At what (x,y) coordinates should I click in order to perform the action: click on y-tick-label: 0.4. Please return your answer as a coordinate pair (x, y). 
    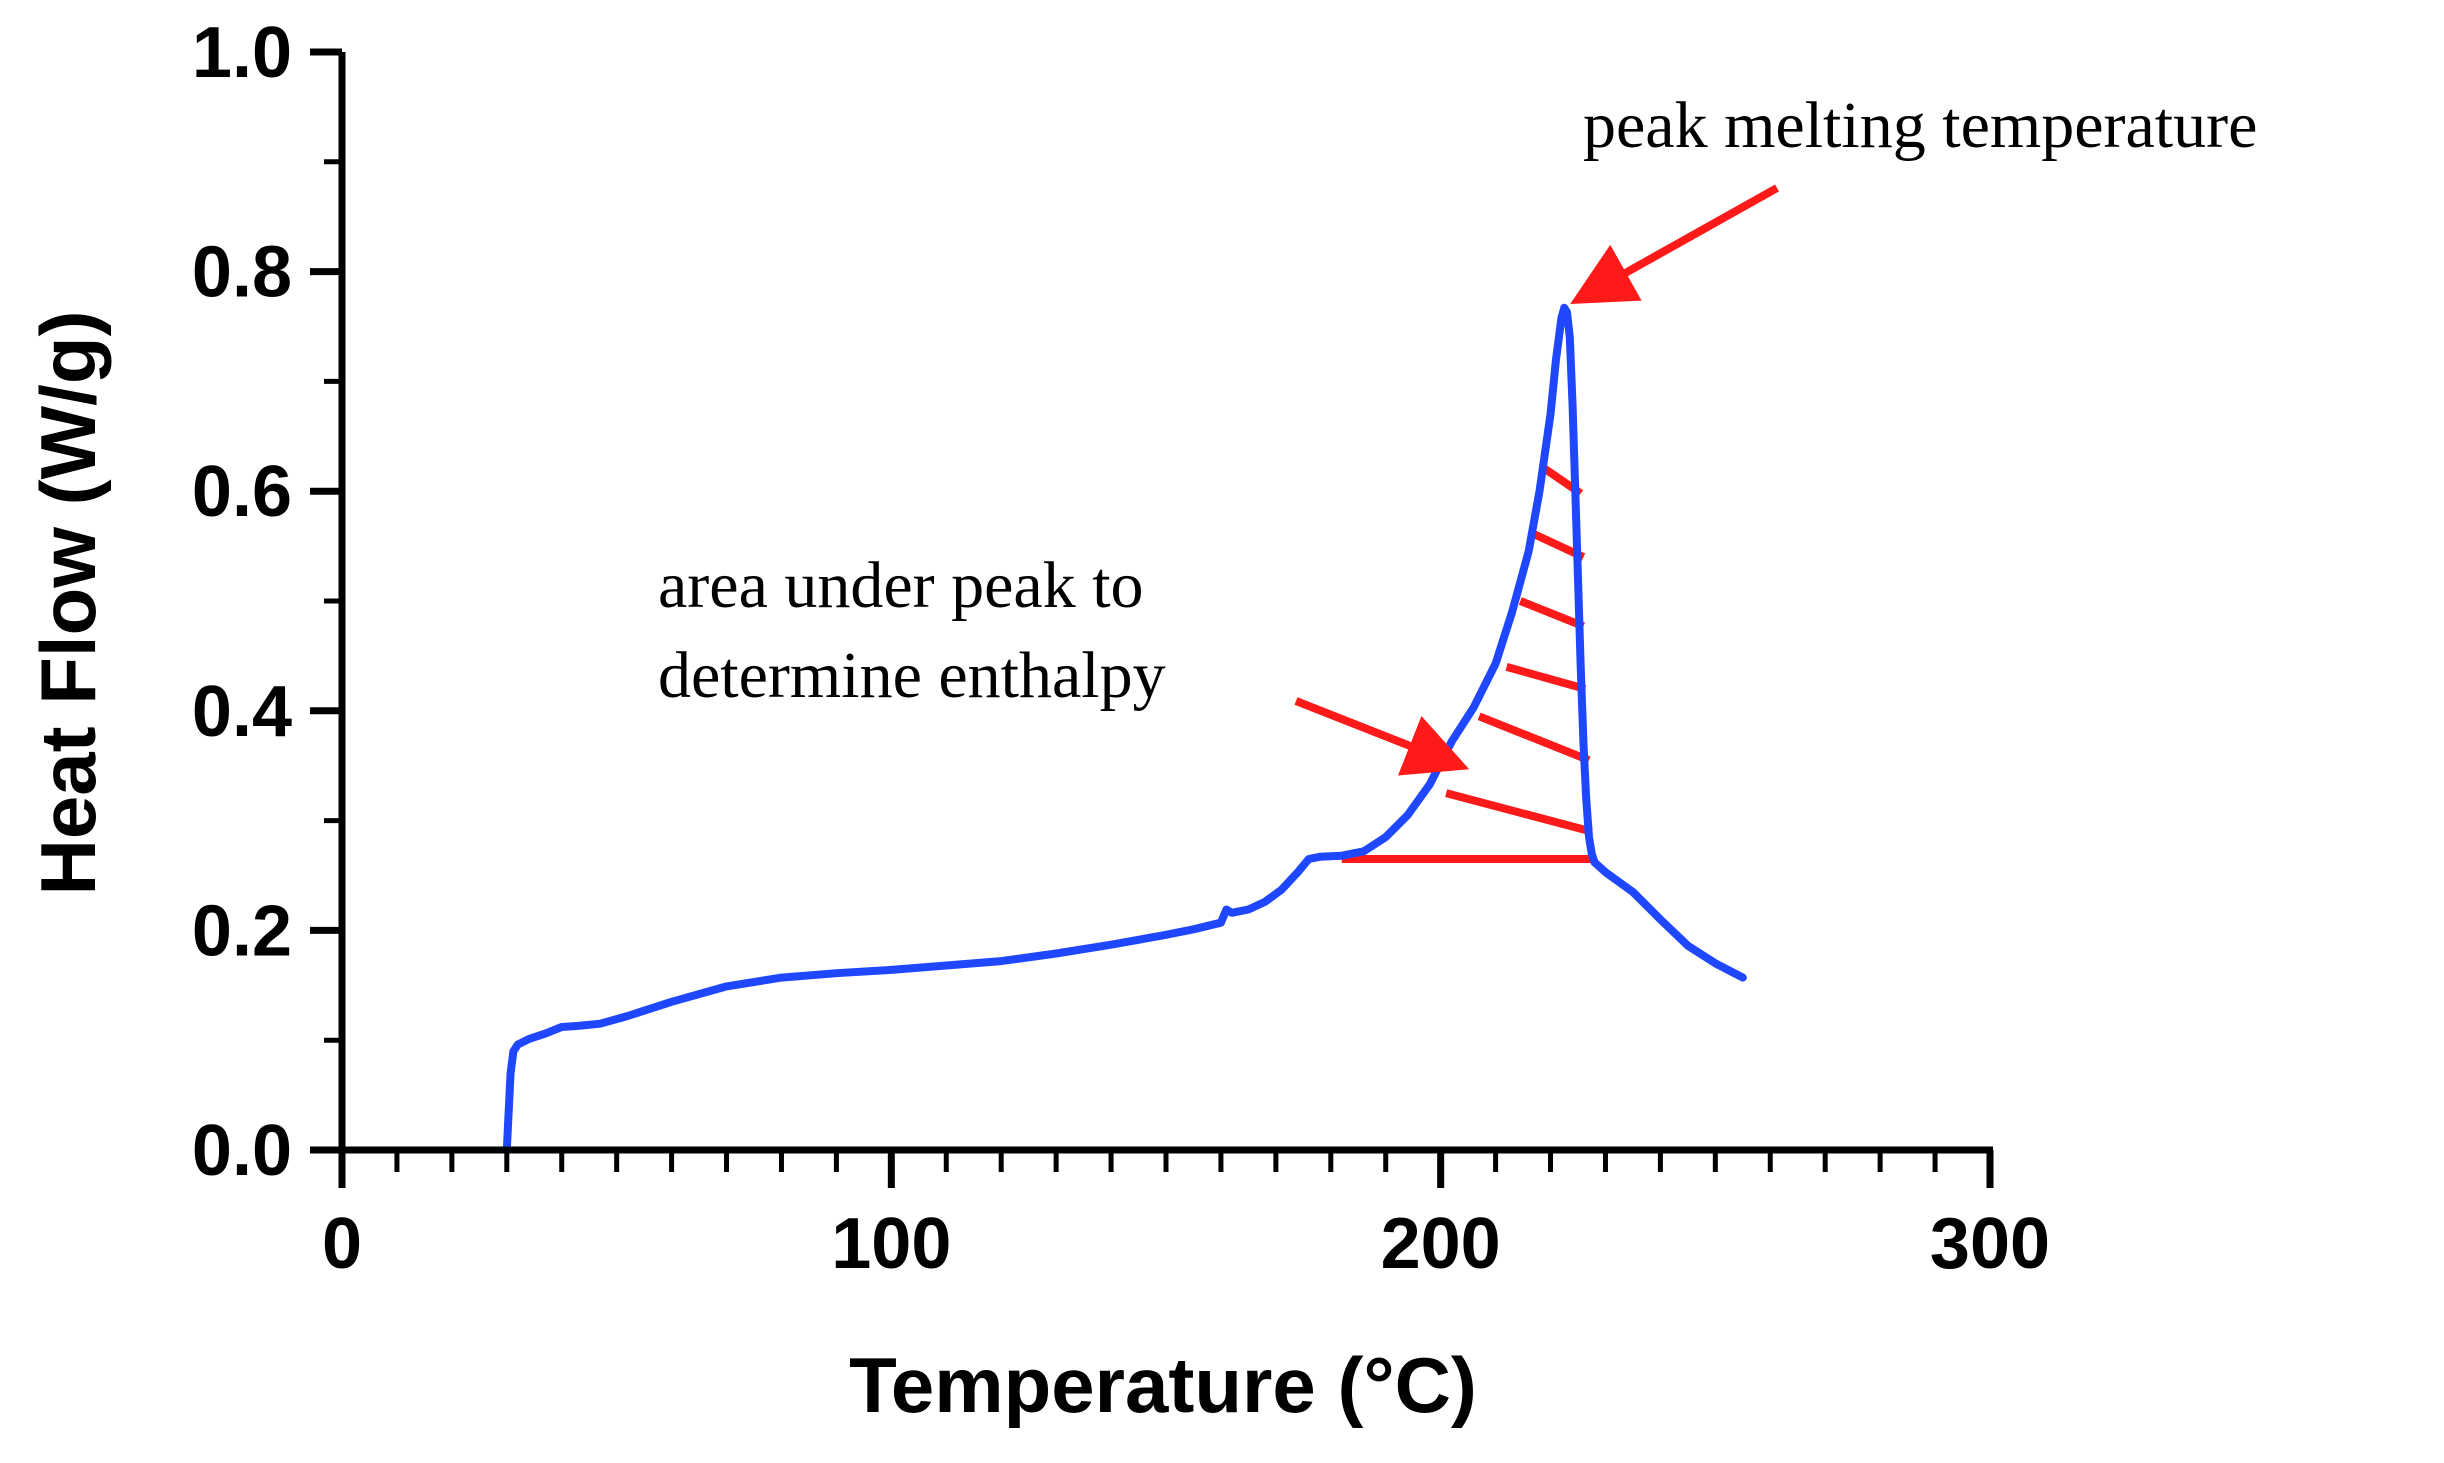
    Looking at the image, I should click on (242, 712).